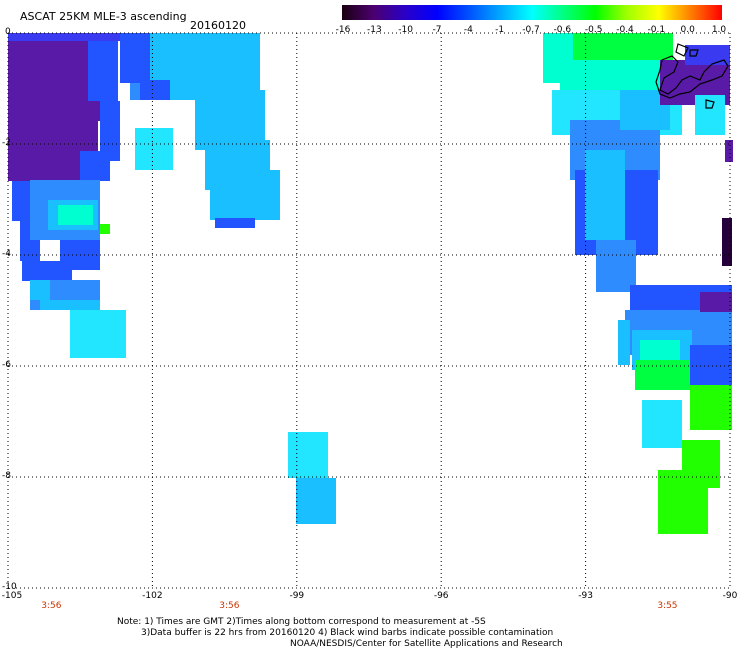  I want to click on colorbar-tick-label: -16, so click(343, 30).